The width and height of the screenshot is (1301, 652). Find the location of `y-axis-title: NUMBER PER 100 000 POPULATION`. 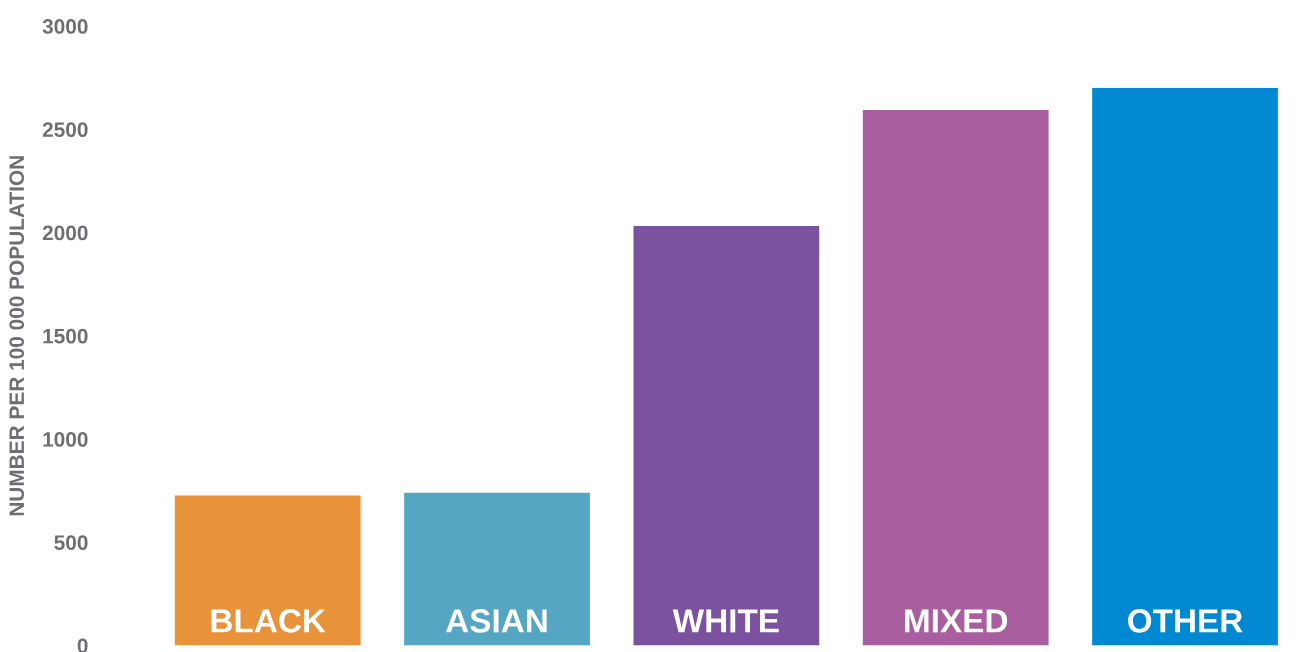

y-axis-title: NUMBER PER 100 000 POPULATION is located at coordinates (17, 336).